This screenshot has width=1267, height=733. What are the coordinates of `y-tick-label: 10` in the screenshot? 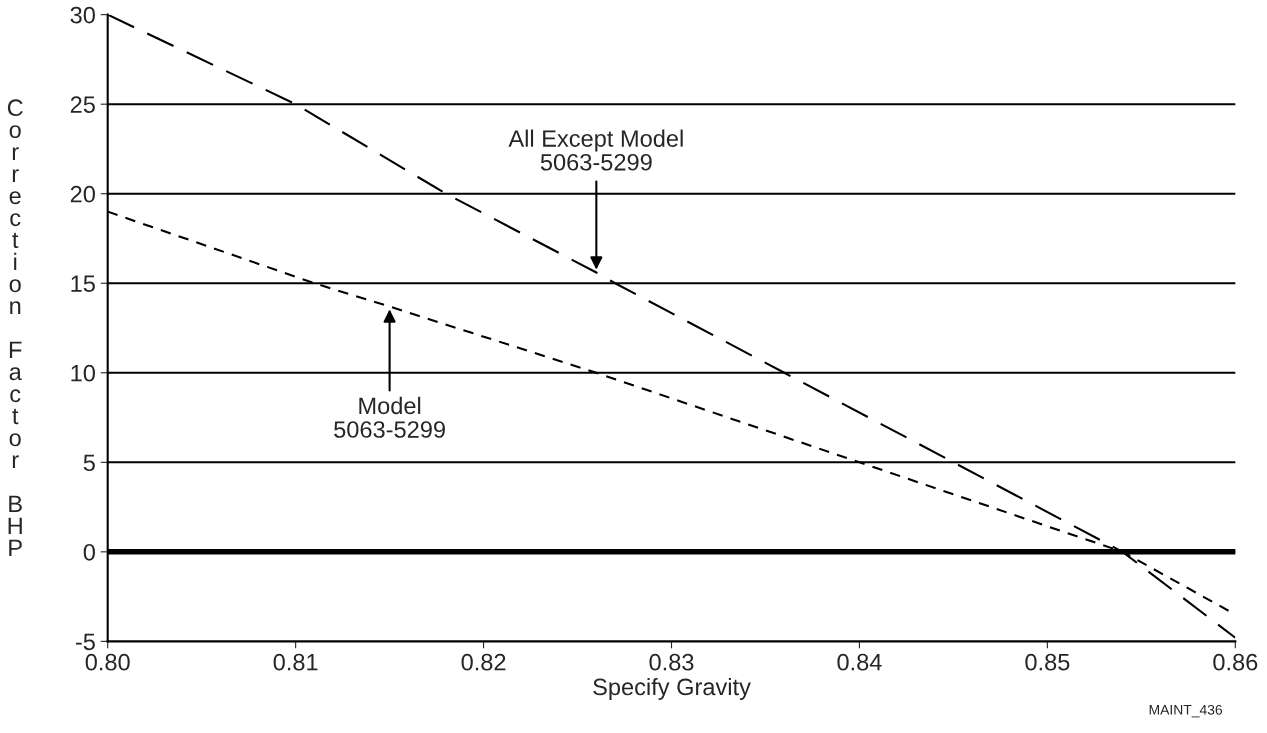 It's located at (83, 373).